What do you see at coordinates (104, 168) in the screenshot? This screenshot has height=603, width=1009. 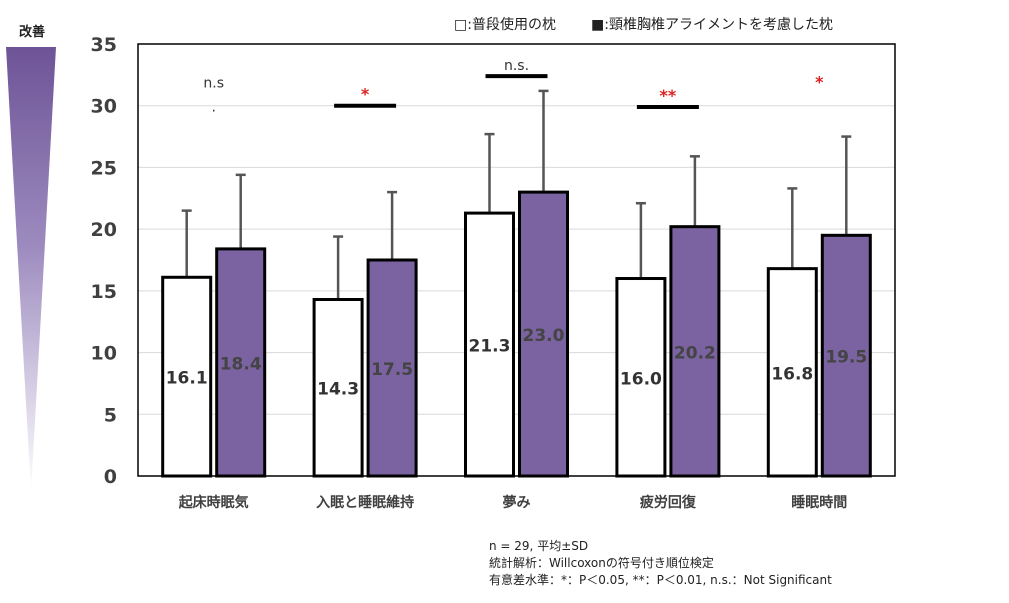 I see `y-tick-label: 25` at bounding box center [104, 168].